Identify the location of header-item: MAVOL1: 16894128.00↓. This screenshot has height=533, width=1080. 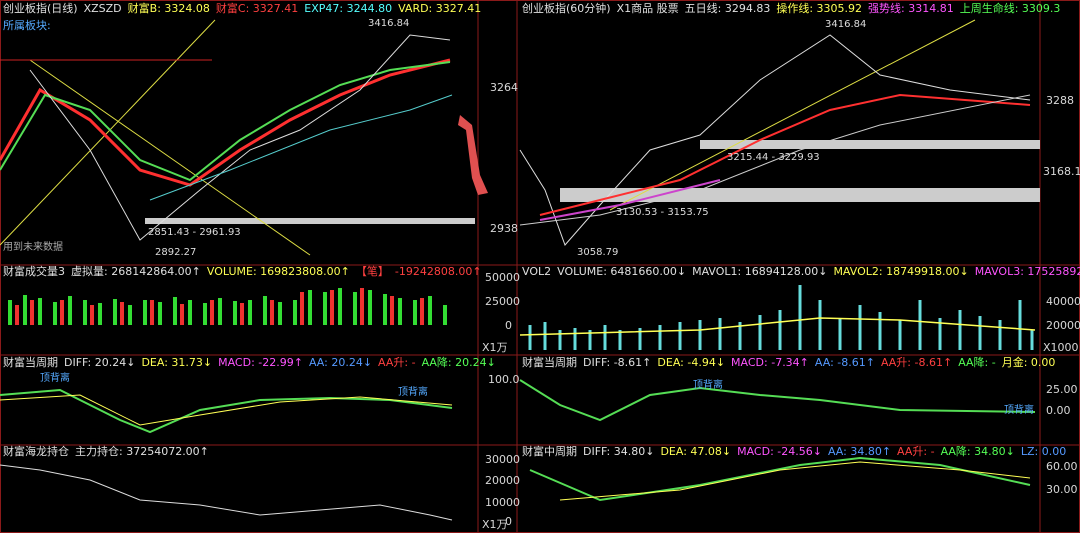
(759, 271).